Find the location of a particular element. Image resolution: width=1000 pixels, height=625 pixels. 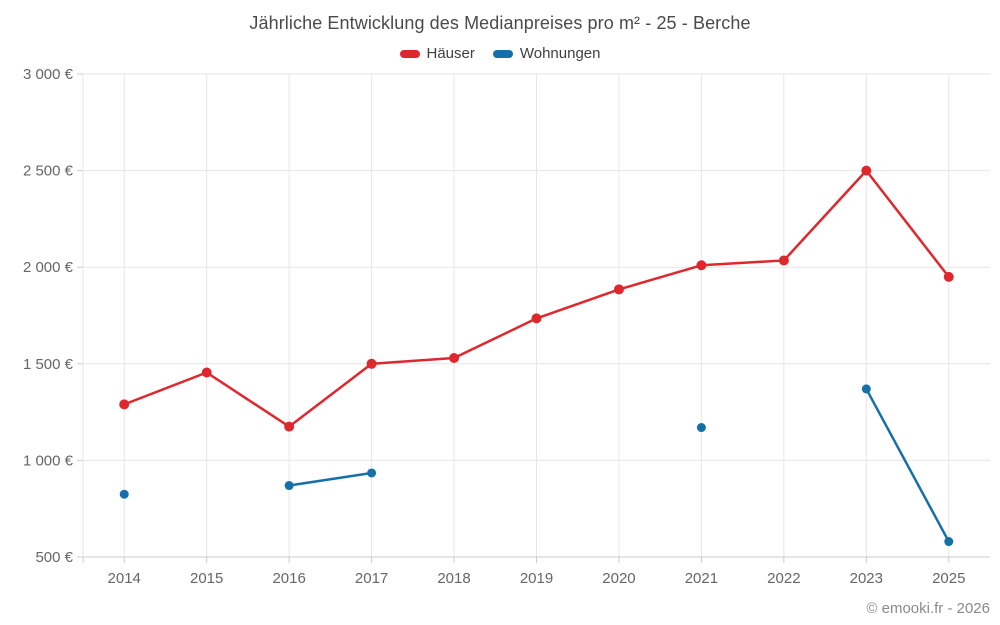

y-axis-label: 2 500 € is located at coordinates (48, 171).